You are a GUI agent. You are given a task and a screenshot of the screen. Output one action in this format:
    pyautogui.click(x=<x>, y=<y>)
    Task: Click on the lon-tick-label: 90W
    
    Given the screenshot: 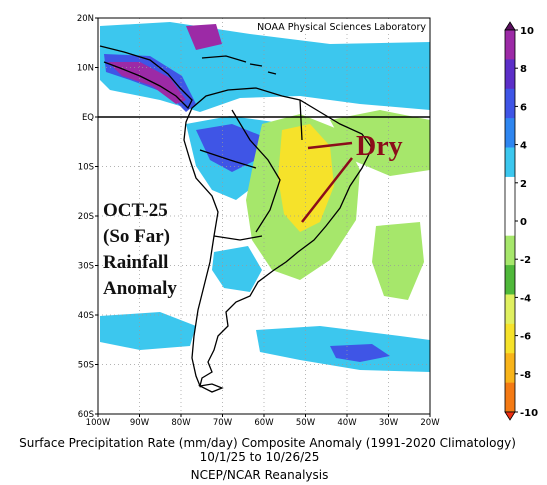 What is the action you would take?
    pyautogui.click(x=140, y=423)
    